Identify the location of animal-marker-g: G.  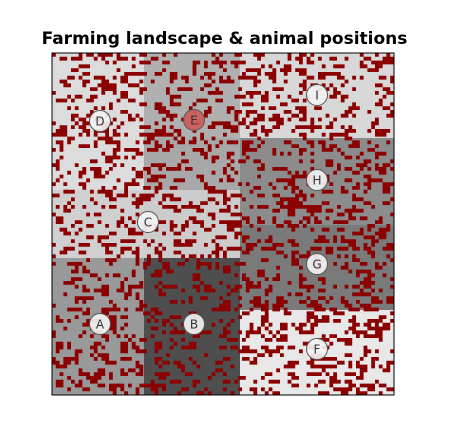
(317, 264).